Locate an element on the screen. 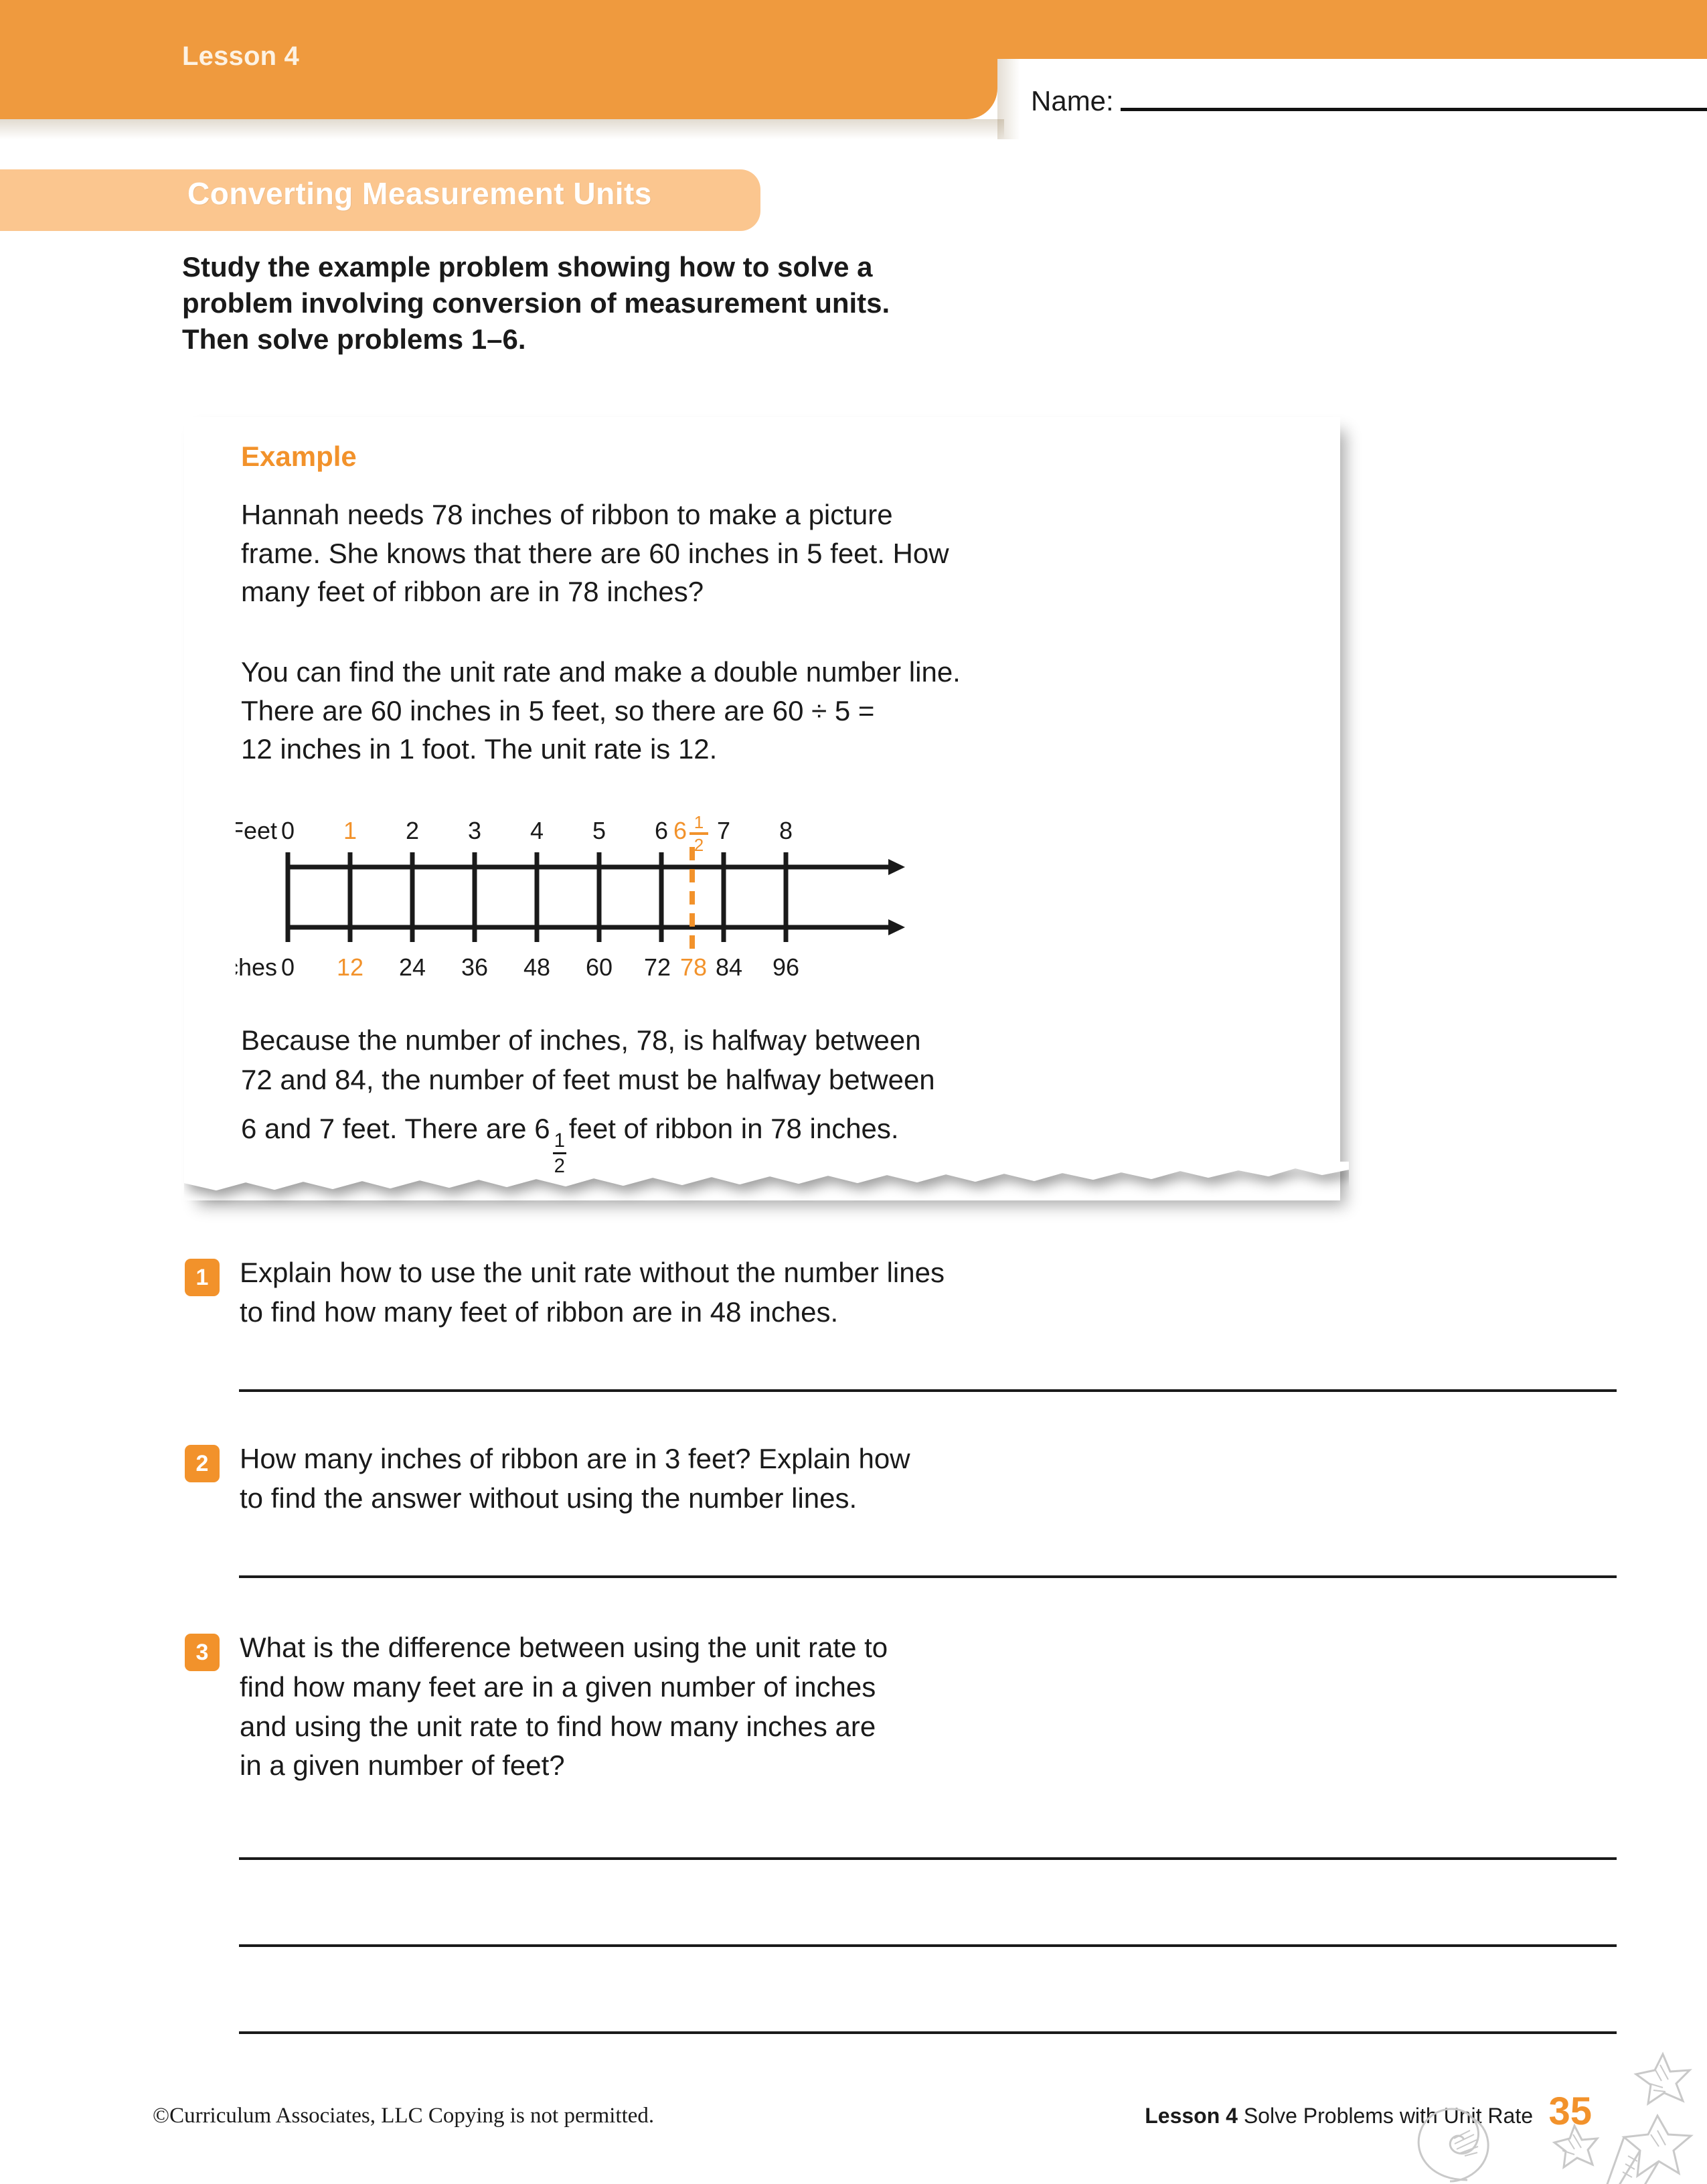 This screenshot has height=2184, width=1707. marker-feet-label: 6 1 2 is located at coordinates (691, 833).